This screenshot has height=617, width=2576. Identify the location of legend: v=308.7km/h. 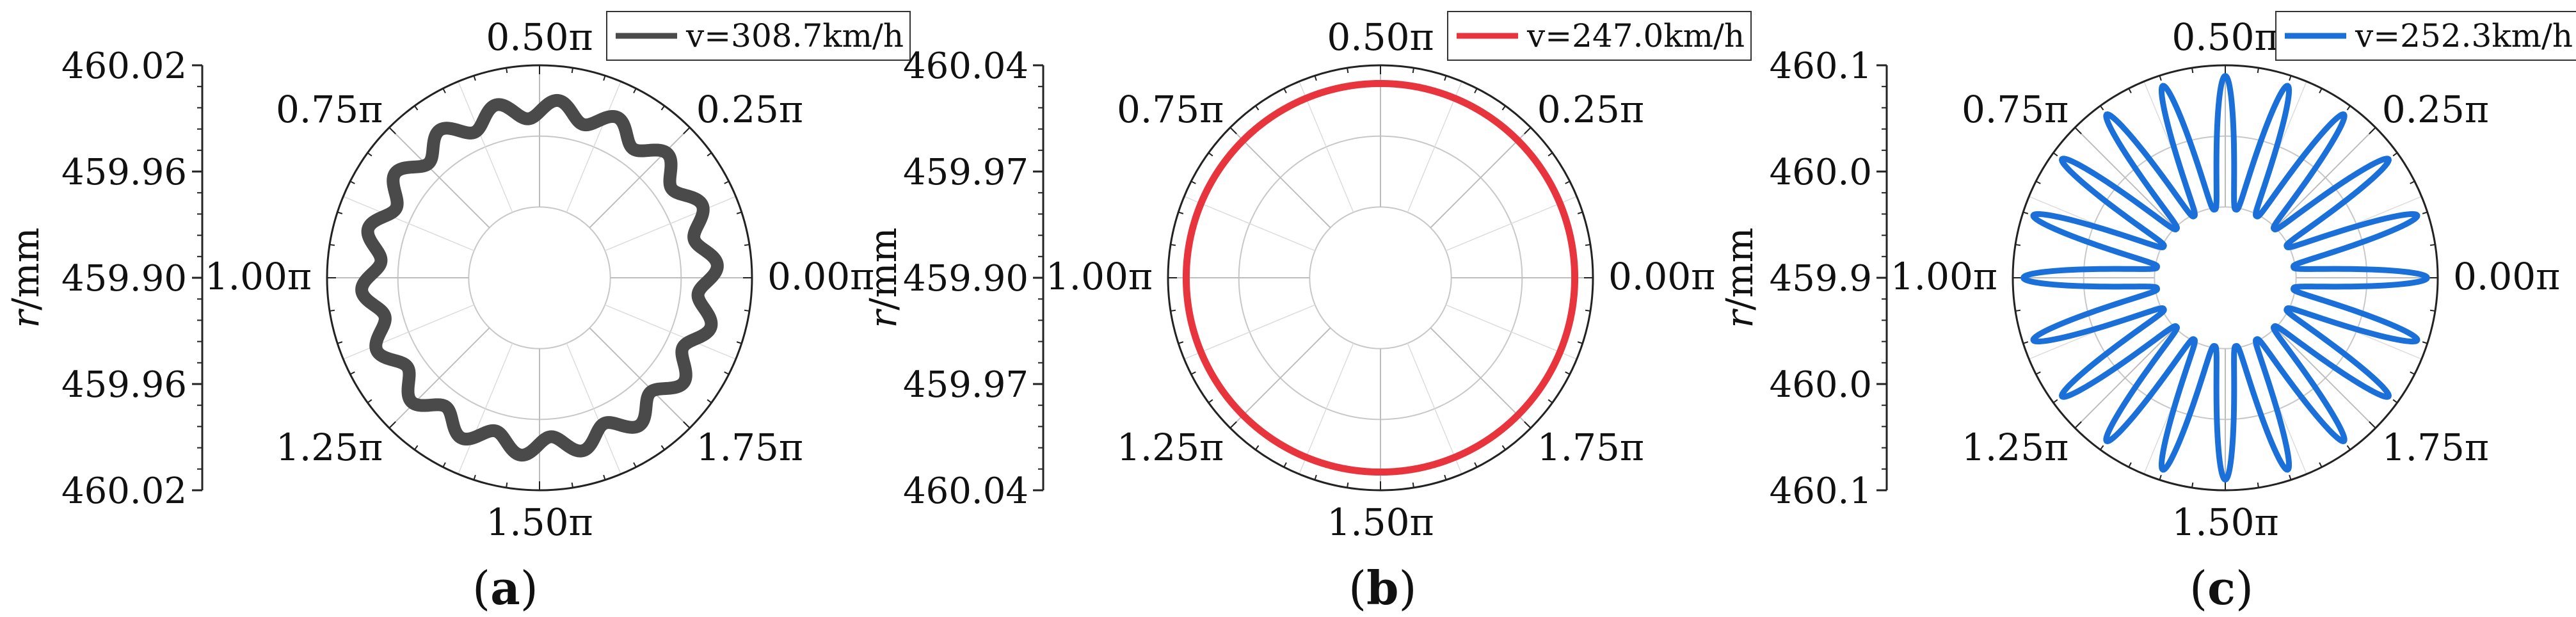
(758, 36).